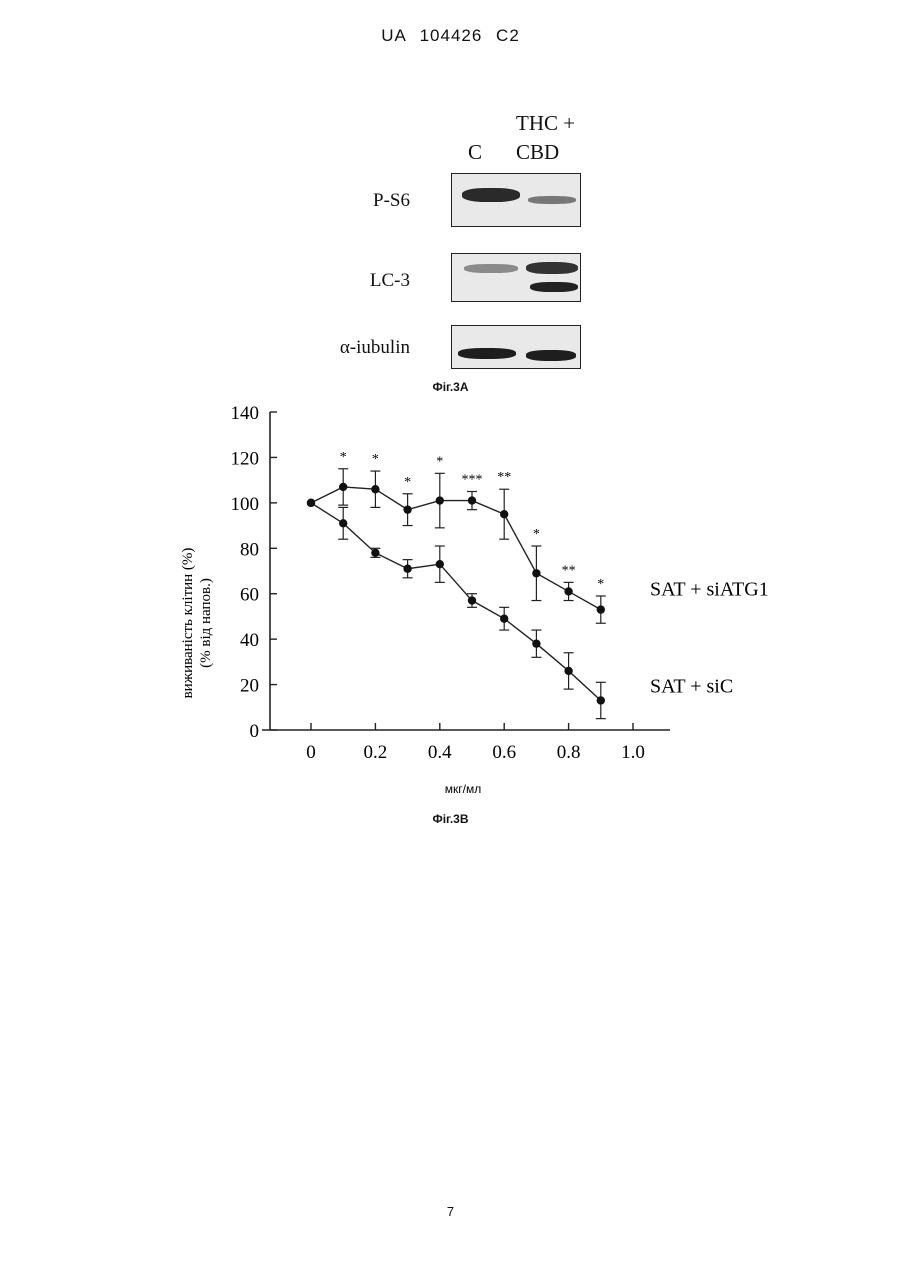 The image size is (901, 1273). What do you see at coordinates (516, 277) in the screenshot?
I see `blot-lc3` at bounding box center [516, 277].